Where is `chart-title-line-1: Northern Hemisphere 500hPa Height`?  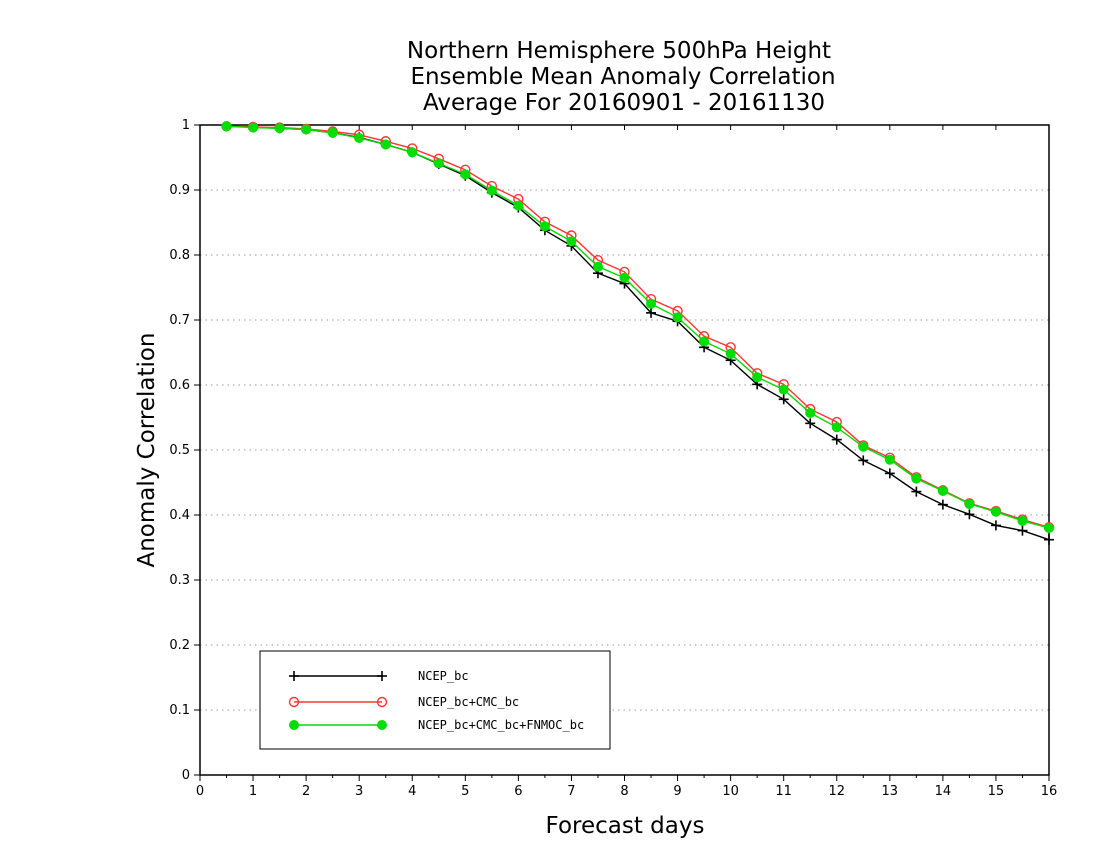 chart-title-line-1: Northern Hemisphere 500hPa Height is located at coordinates (619, 51).